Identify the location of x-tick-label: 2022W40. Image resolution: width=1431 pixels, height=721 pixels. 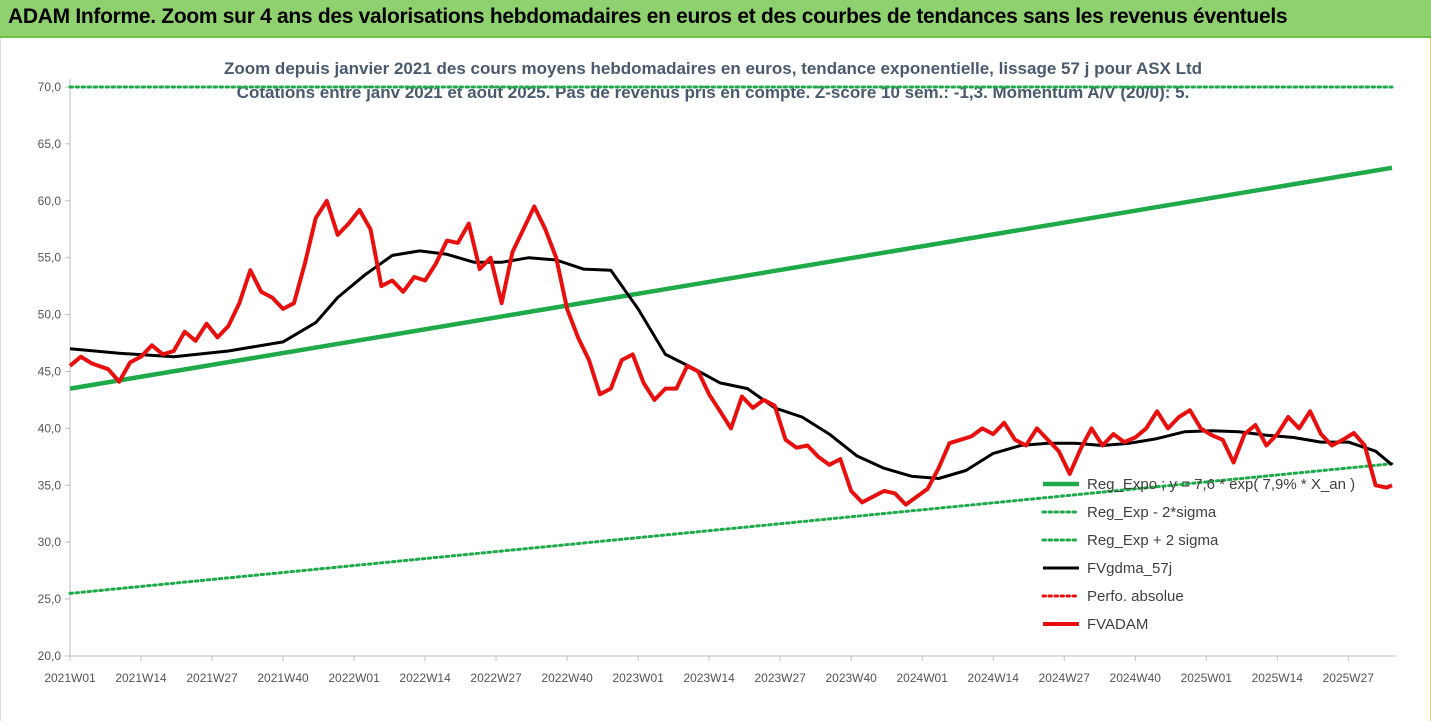
(567, 678).